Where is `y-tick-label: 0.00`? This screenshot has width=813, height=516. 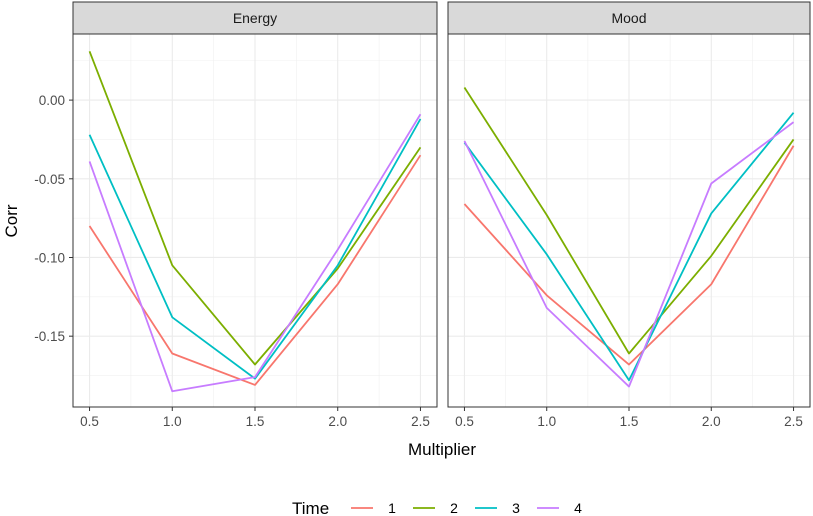
y-tick-label: 0.00 is located at coordinates (52, 100).